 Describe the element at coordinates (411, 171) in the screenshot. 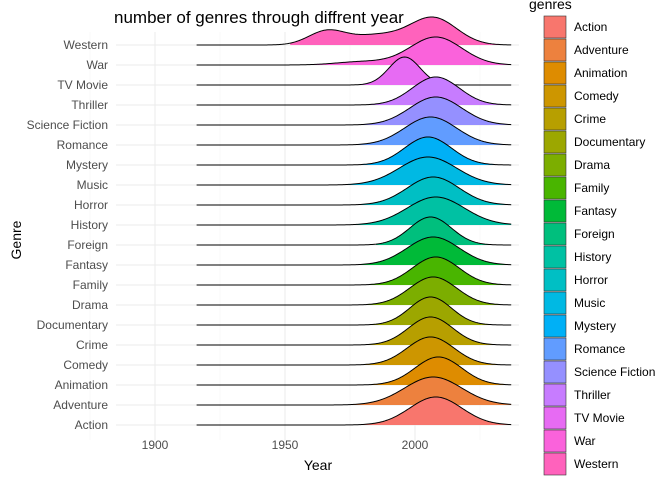

I see `ridge-fill-music` at that location.